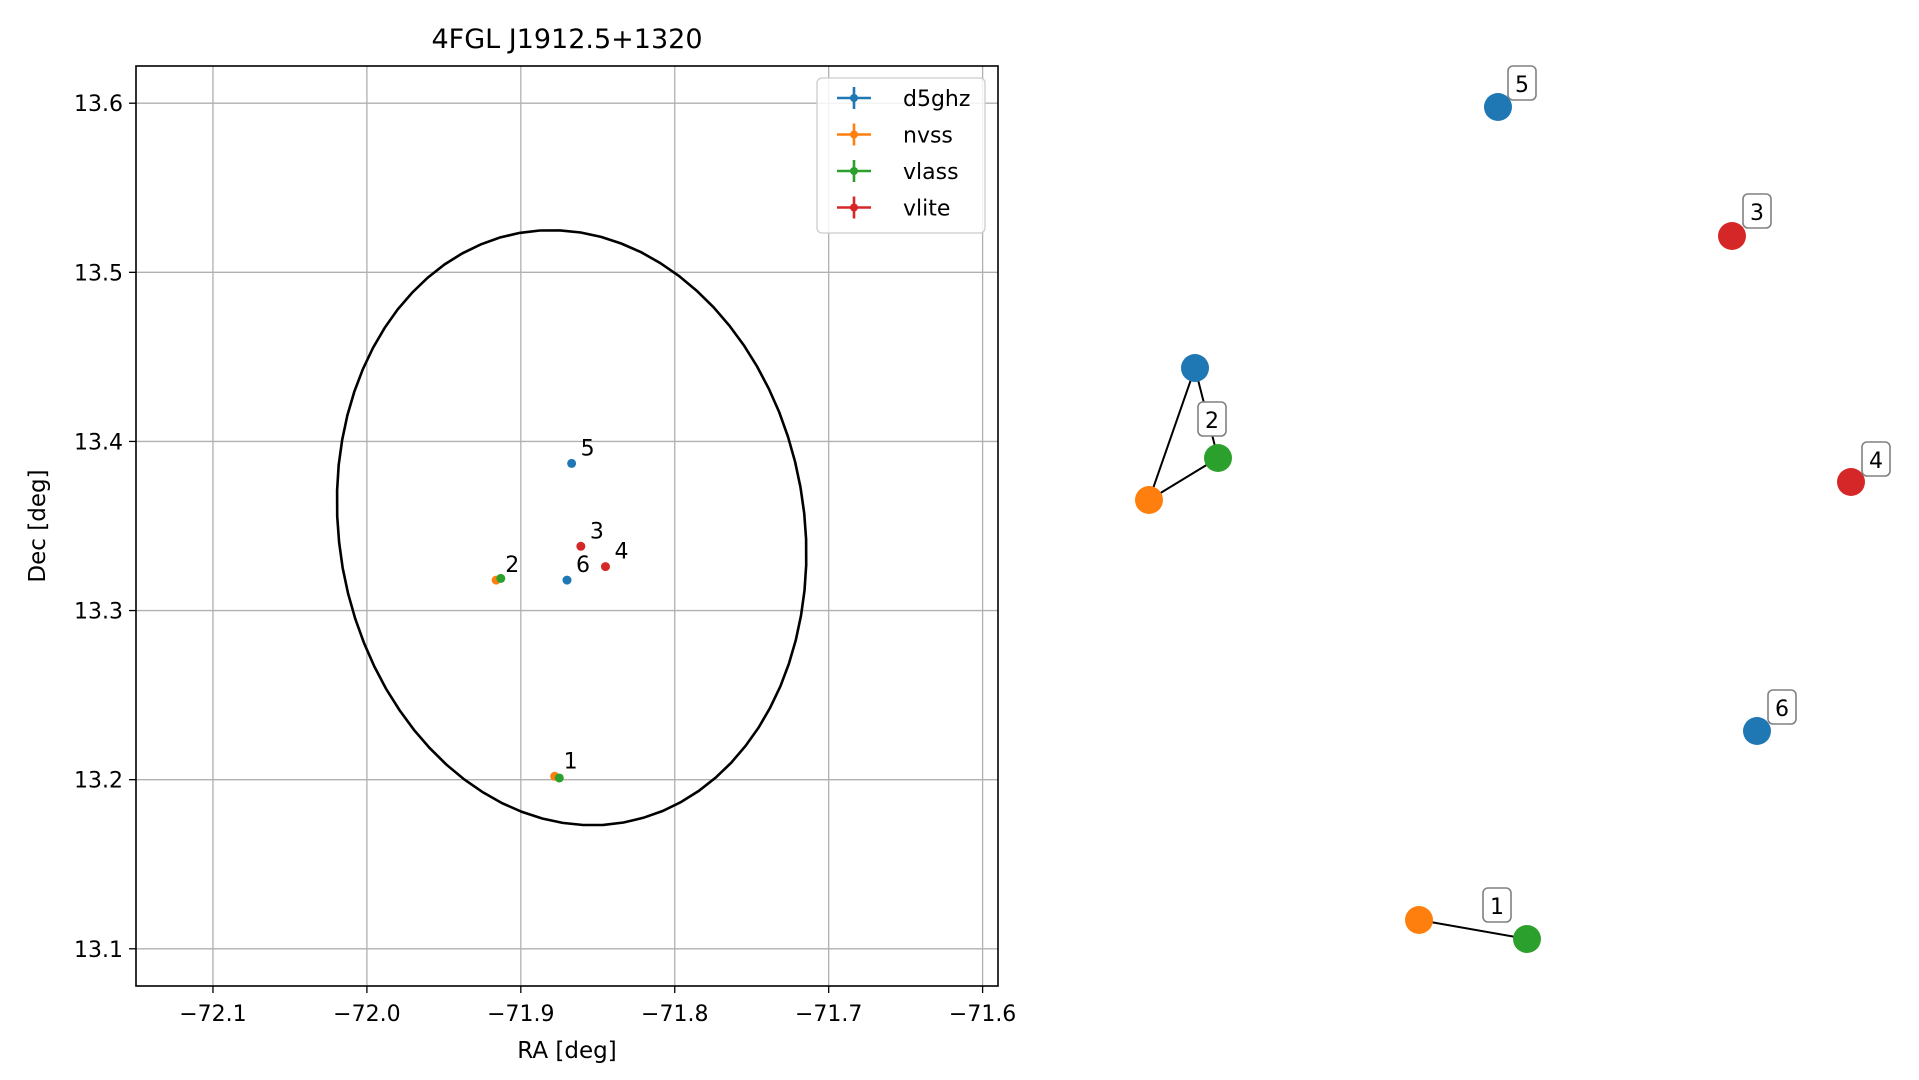 This screenshot has height=1080, width=1919. What do you see at coordinates (621, 552) in the screenshot?
I see `point-label: 4` at bounding box center [621, 552].